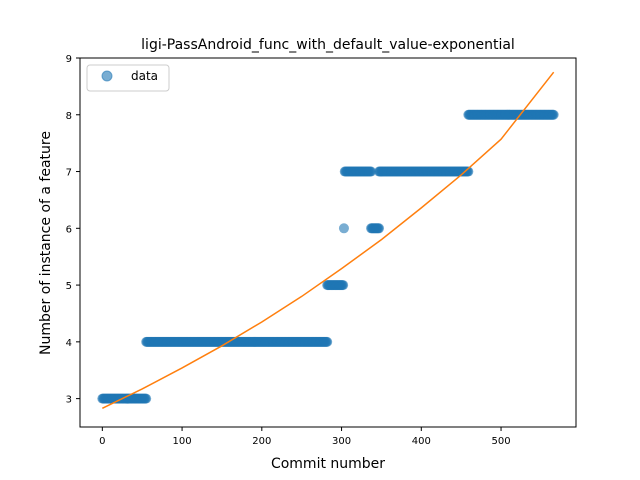 This screenshot has height=480, width=640. What do you see at coordinates (46, 243) in the screenshot?
I see `y-axis-label: Number of instance of a feature` at bounding box center [46, 243].